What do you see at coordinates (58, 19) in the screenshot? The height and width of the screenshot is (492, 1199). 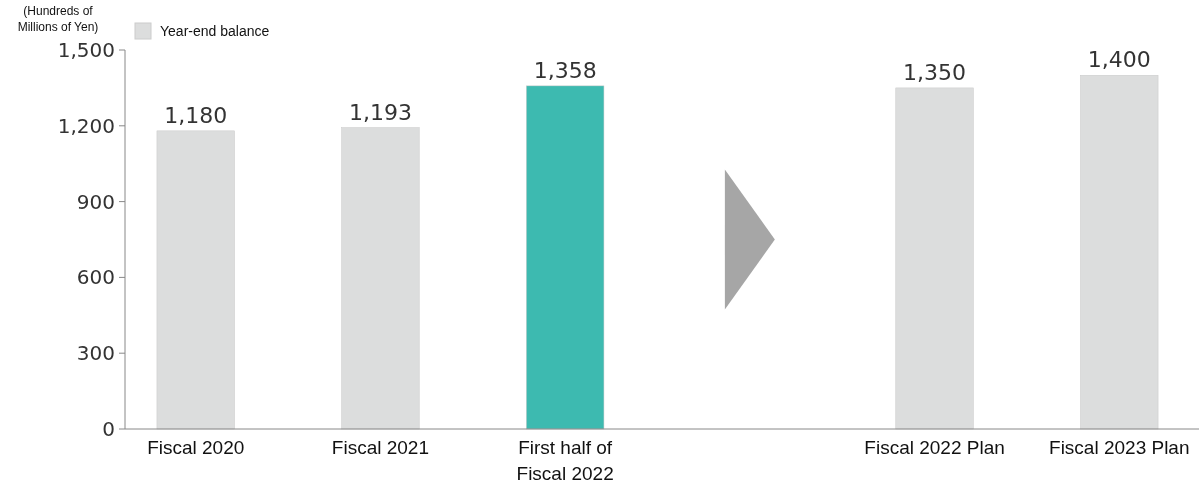 I see `y-axis-title: (Hundreds of Millions of Yen)` at bounding box center [58, 19].